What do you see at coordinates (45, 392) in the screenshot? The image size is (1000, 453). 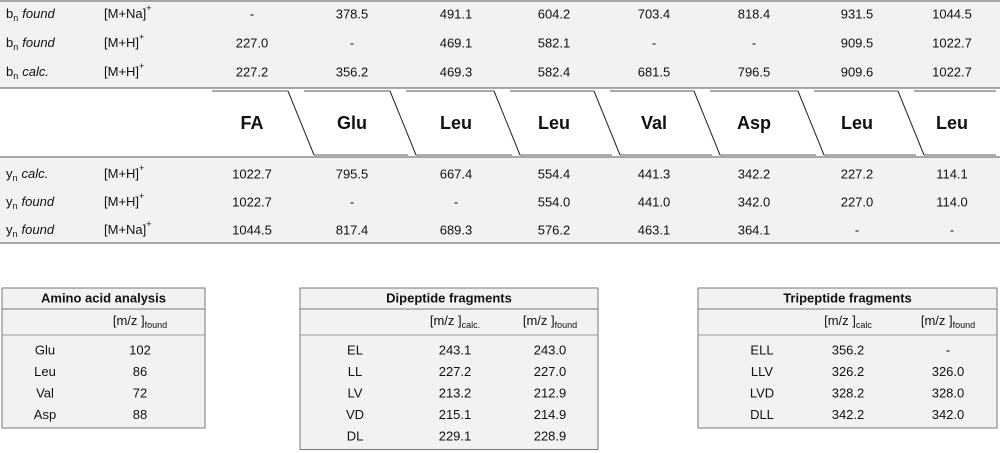 I see `cell: Val` at bounding box center [45, 392].